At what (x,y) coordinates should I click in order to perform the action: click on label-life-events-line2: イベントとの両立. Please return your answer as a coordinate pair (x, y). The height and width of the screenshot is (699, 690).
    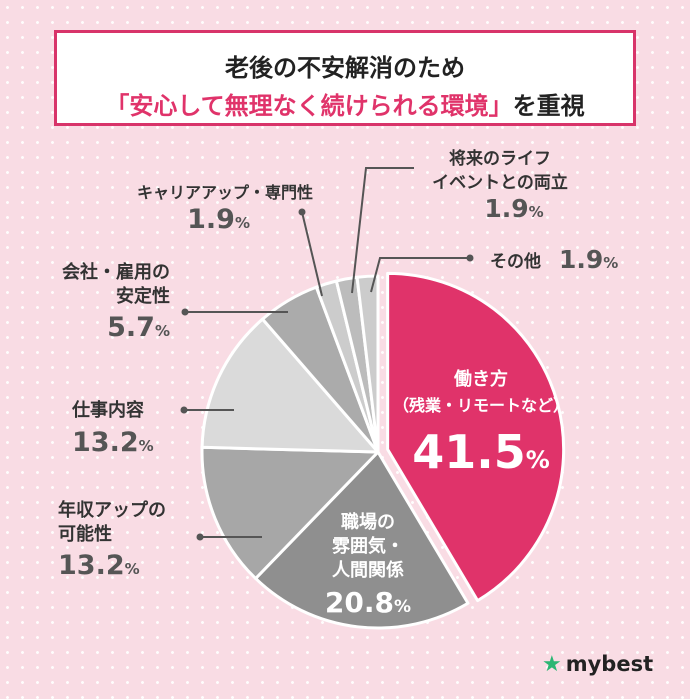
    Looking at the image, I should click on (500, 182).